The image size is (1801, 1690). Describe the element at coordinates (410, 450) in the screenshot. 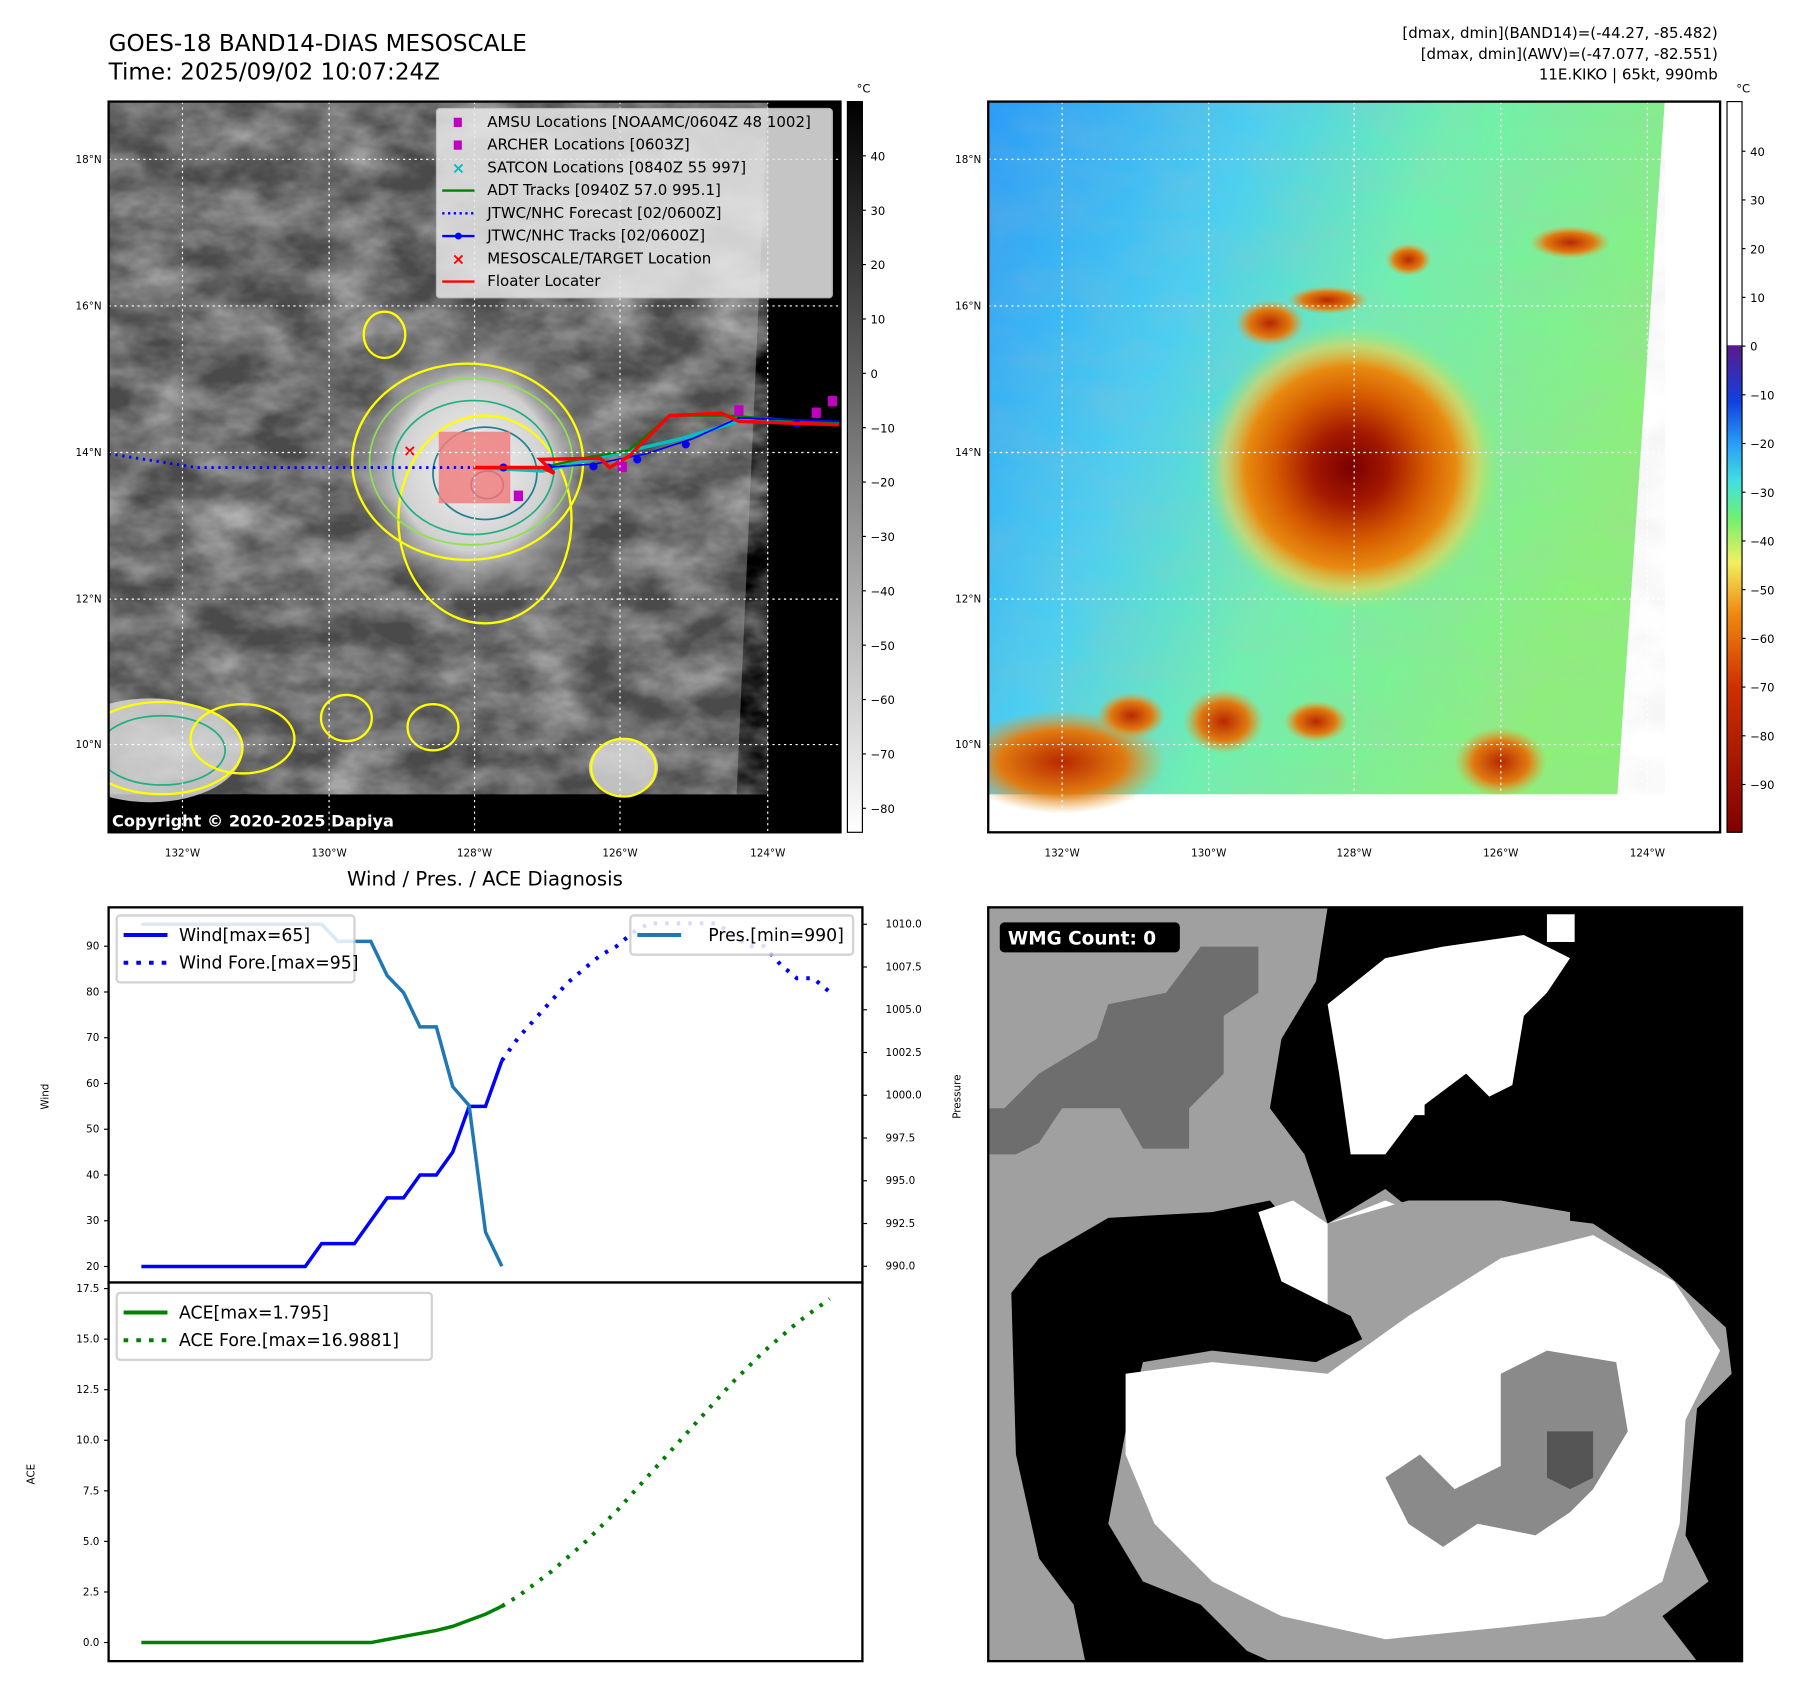

I see `mesoscale-x-marker: ×` at that location.